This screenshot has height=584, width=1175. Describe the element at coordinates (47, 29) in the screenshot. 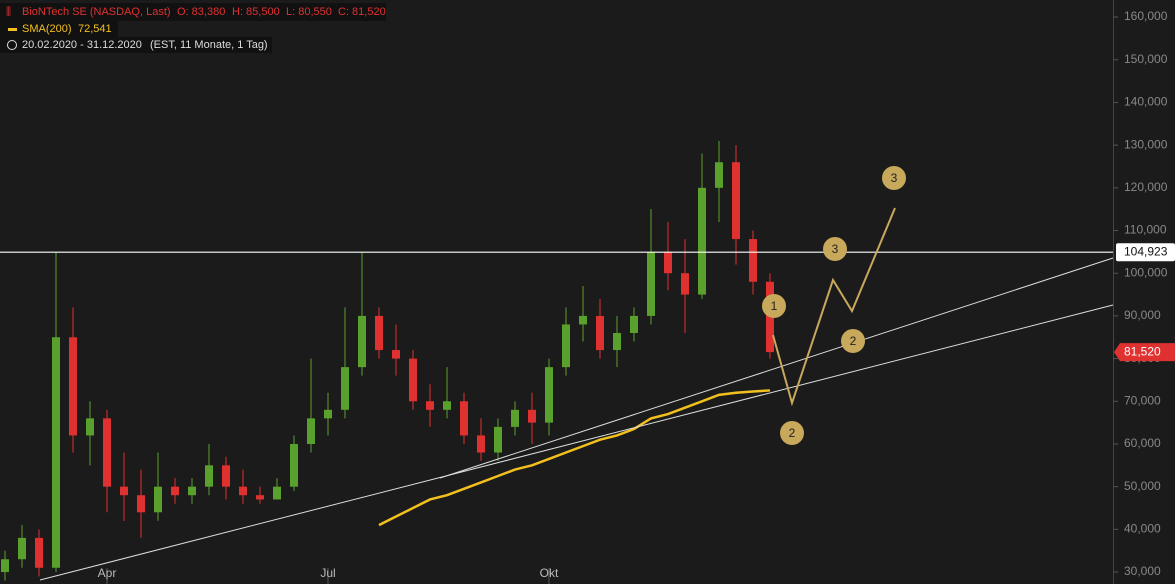

I see `legend-label: SMA(200)` at that location.